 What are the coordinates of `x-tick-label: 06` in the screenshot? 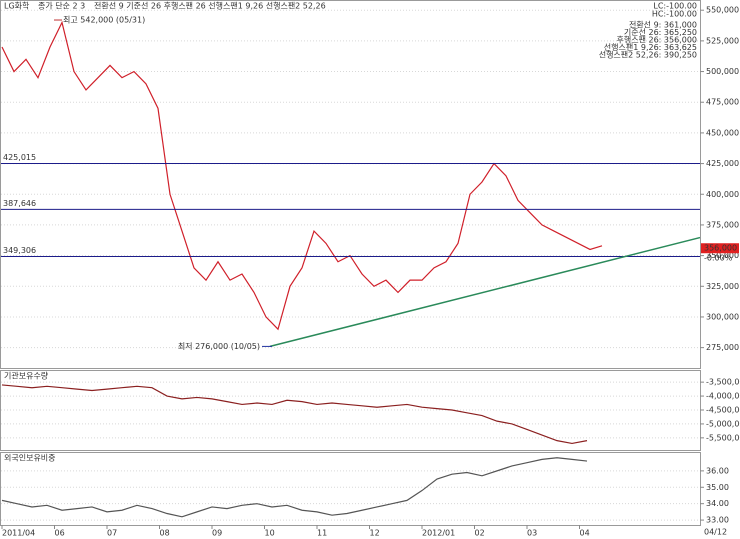 It's located at (60, 533).